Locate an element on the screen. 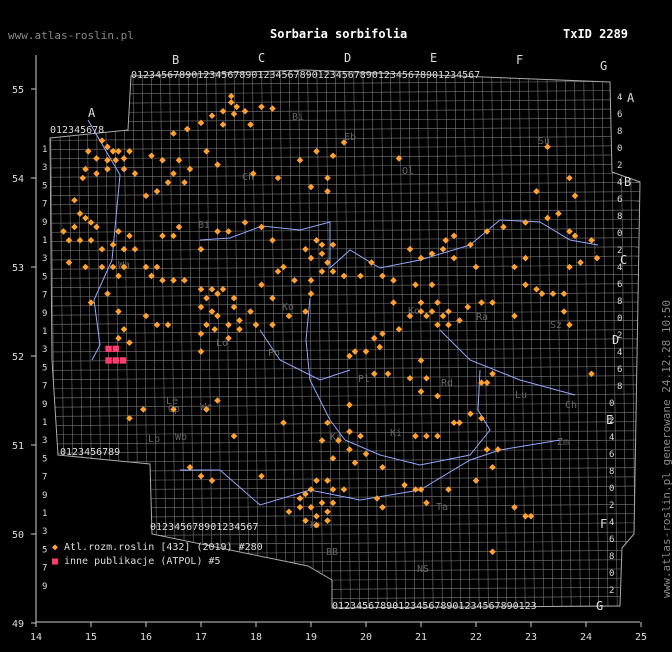  grid-digit-left: 5 is located at coordinates (44, 368).